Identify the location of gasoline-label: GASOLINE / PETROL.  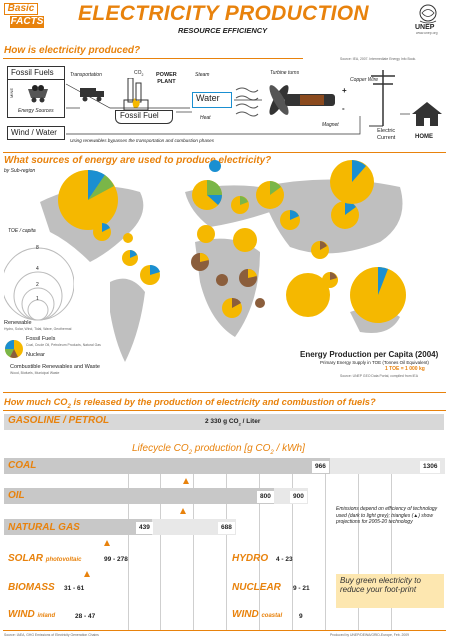
(59, 420).